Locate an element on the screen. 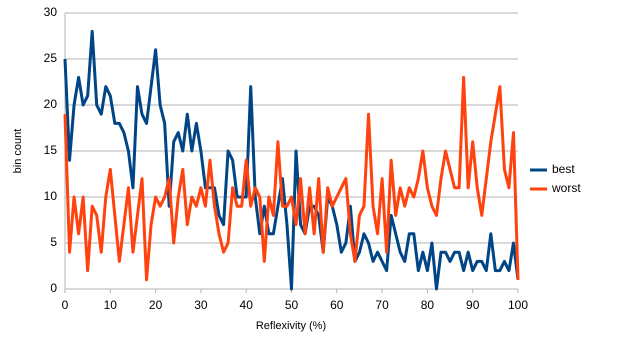  legend-label: best is located at coordinates (563, 169).